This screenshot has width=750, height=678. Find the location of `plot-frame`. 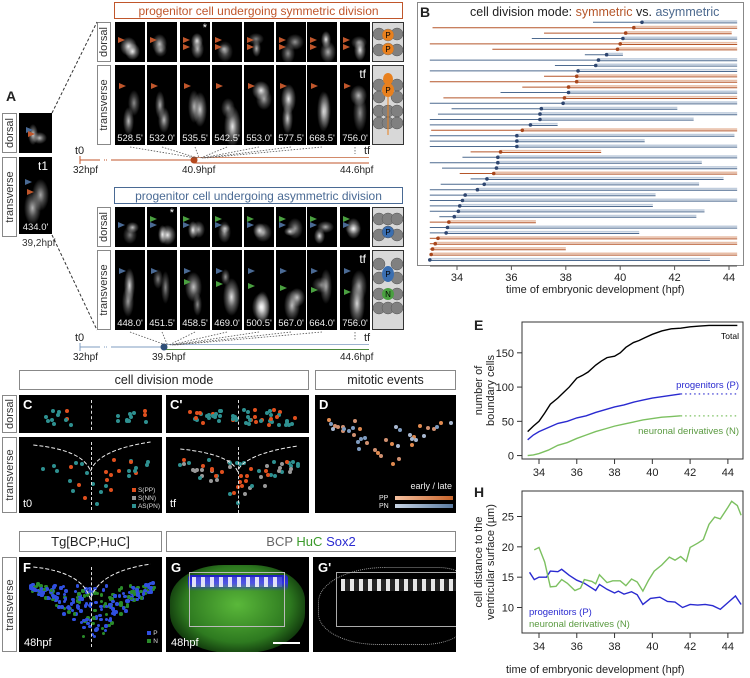

plot-frame is located at coordinates (632, 390).